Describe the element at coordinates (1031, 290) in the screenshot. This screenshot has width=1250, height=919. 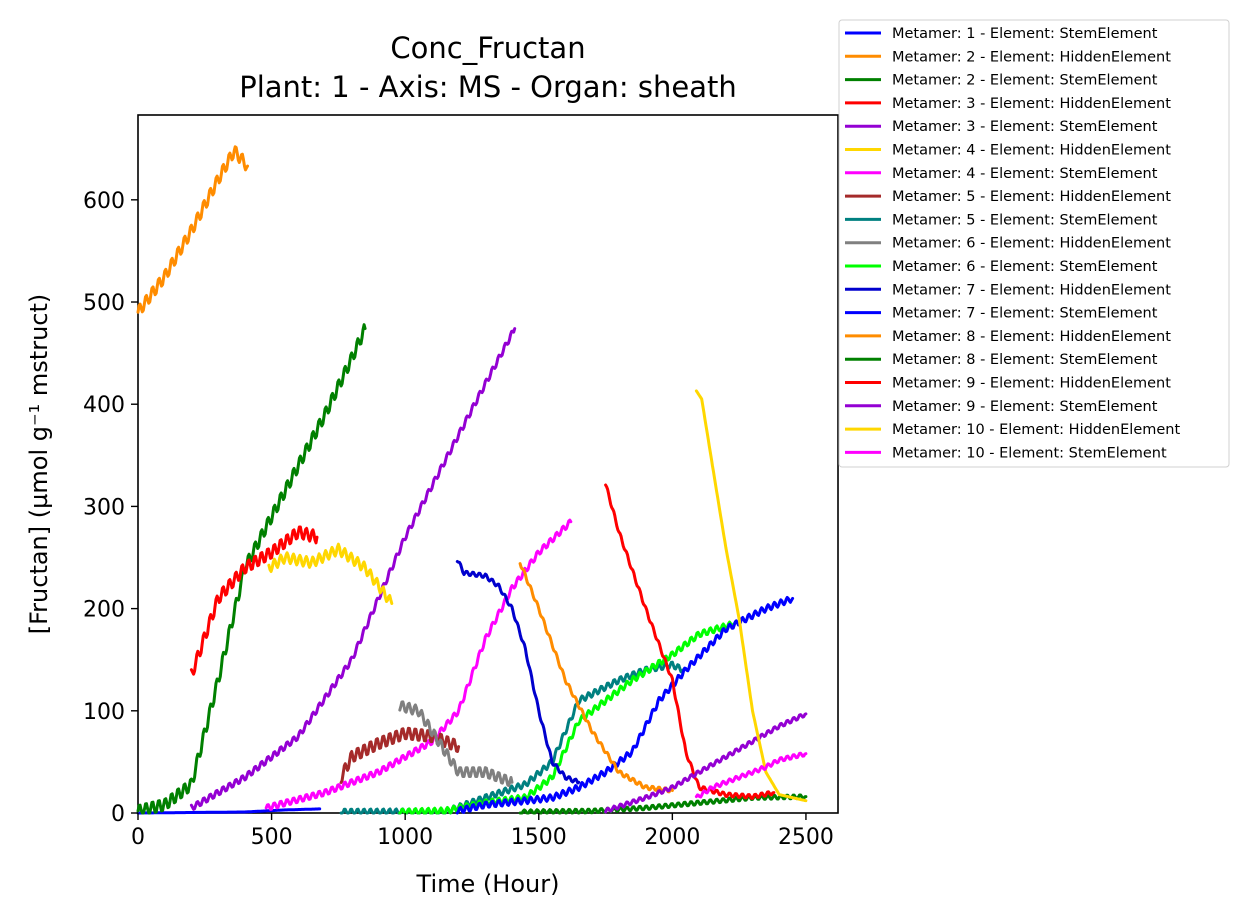
I see `legend-entry: Metamer: 7 - Element: HiddenElement` at that location.